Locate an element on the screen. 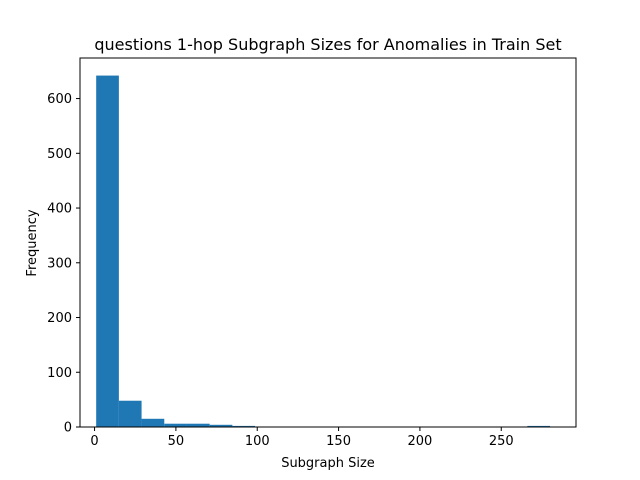 The height and width of the screenshot is (480, 640). y-tick-label: 100 is located at coordinates (59, 373).